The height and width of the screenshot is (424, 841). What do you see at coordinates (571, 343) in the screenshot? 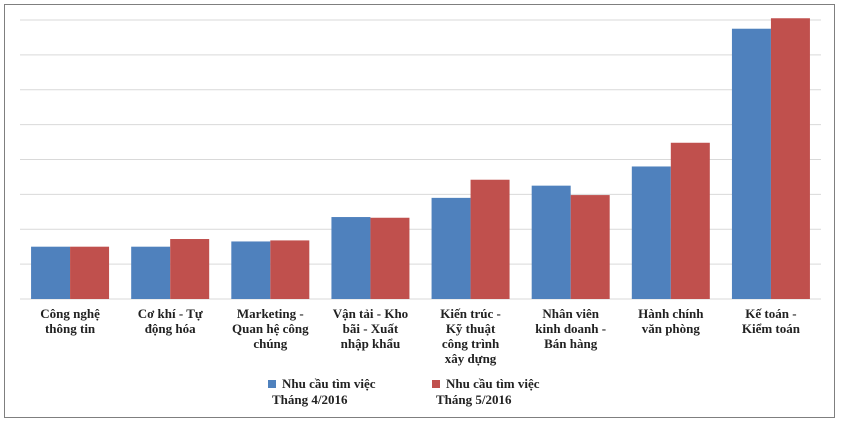
I see `category-label-line: Bán hàng` at bounding box center [571, 343].